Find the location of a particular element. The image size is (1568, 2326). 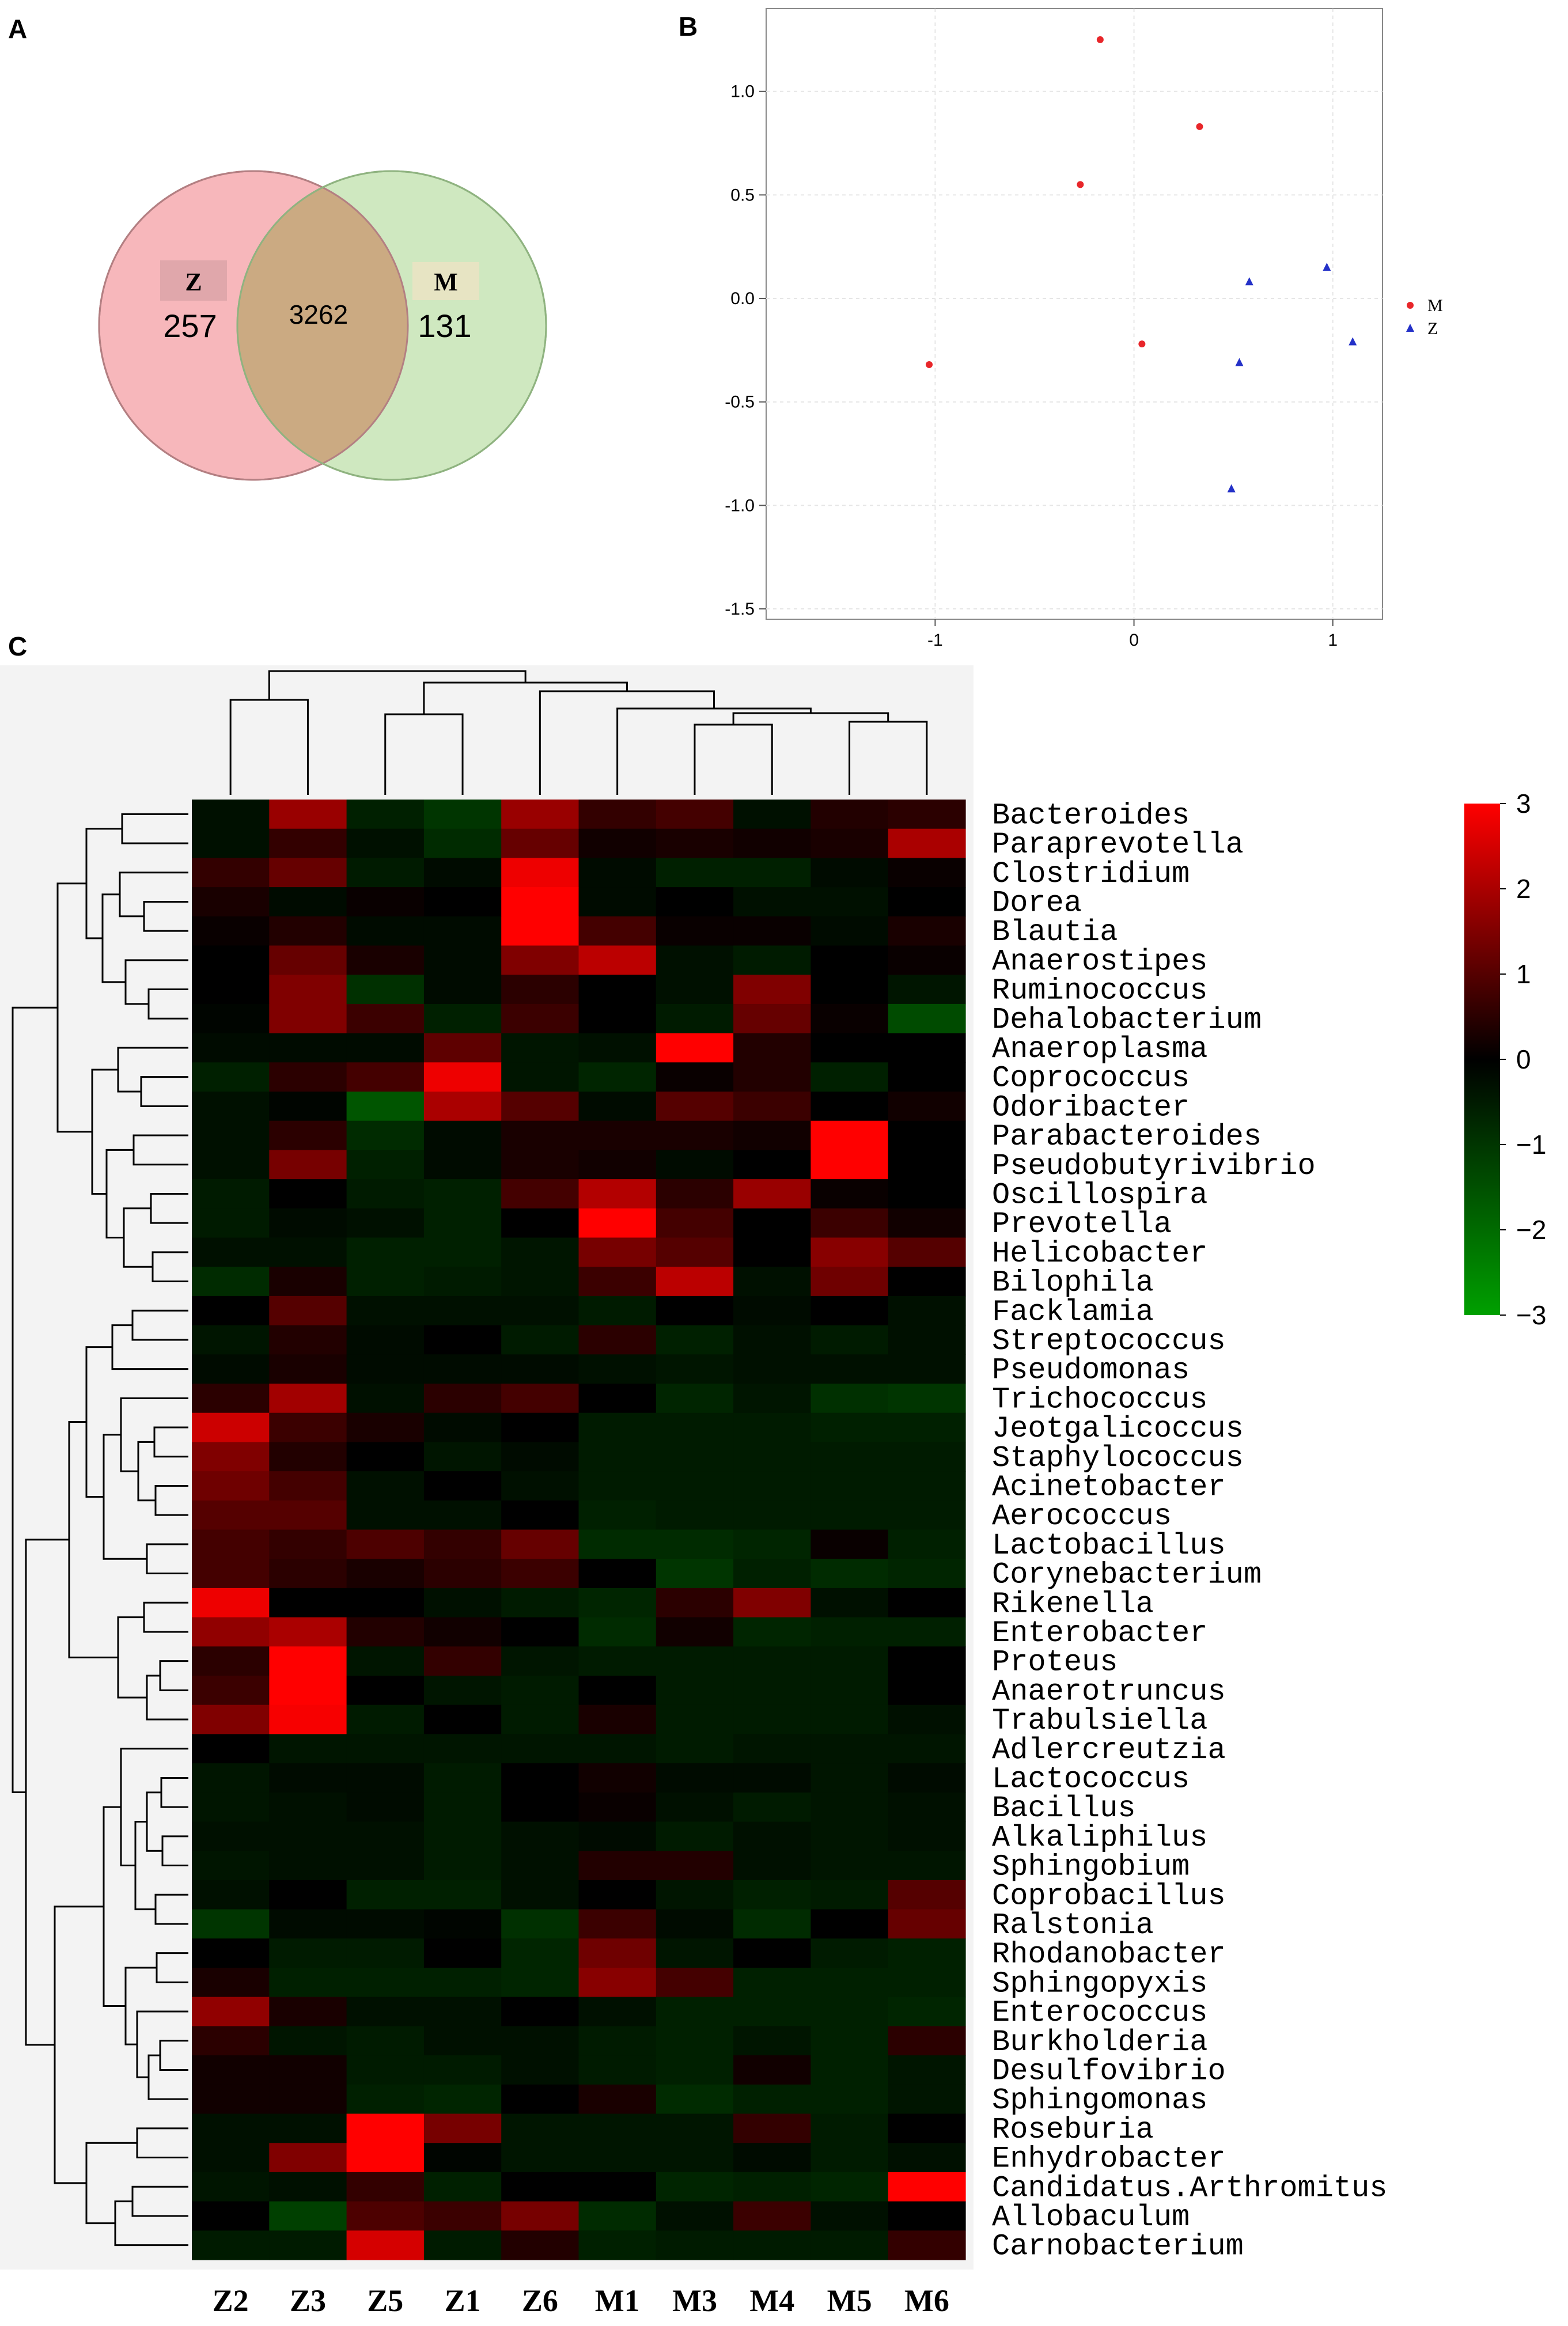

scatter-y-tick-label: 0.5 is located at coordinates (742, 194).